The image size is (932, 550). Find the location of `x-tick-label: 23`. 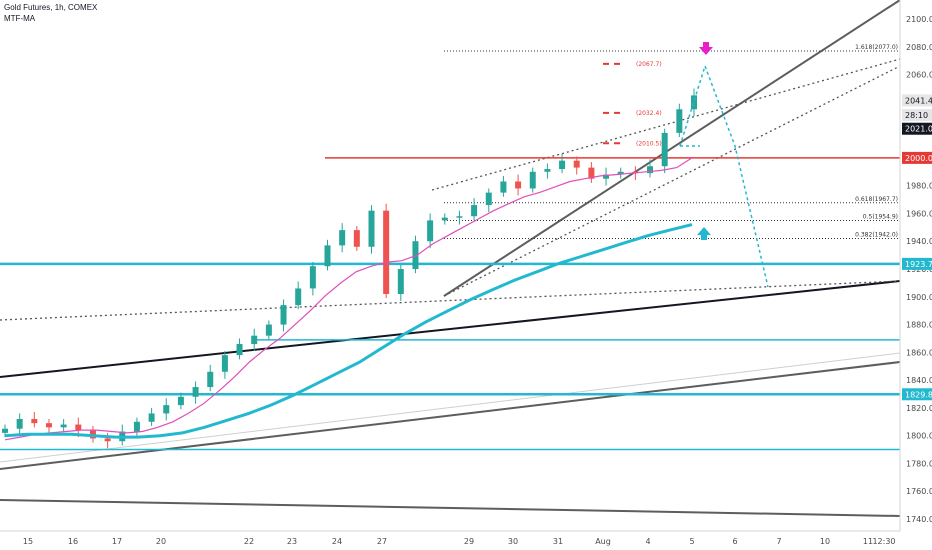

x-tick-label: 23 is located at coordinates (292, 541).